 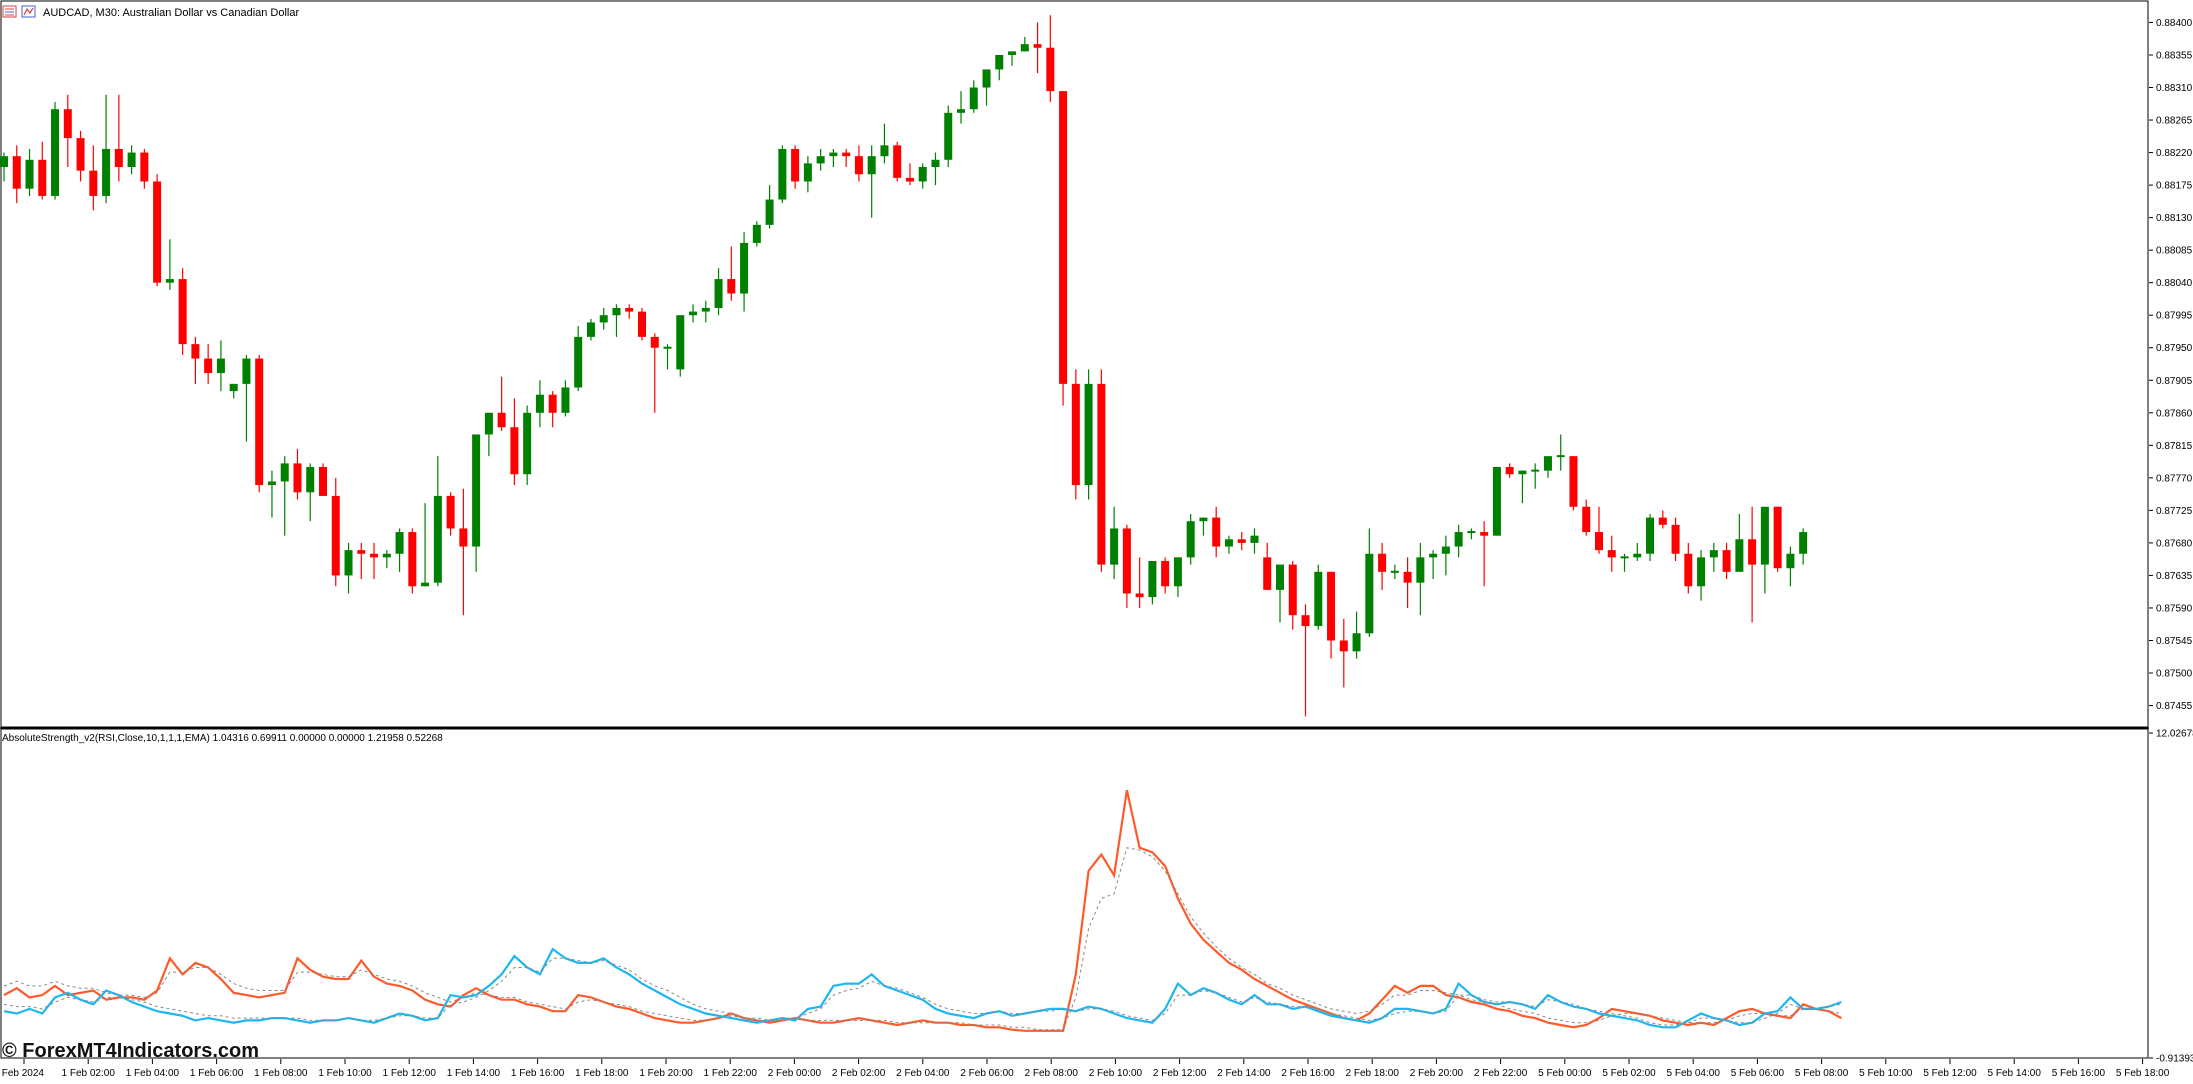 What do you see at coordinates (731, 1073) in the screenshot?
I see `time-tick-label: 1 Feb 22:00` at bounding box center [731, 1073].